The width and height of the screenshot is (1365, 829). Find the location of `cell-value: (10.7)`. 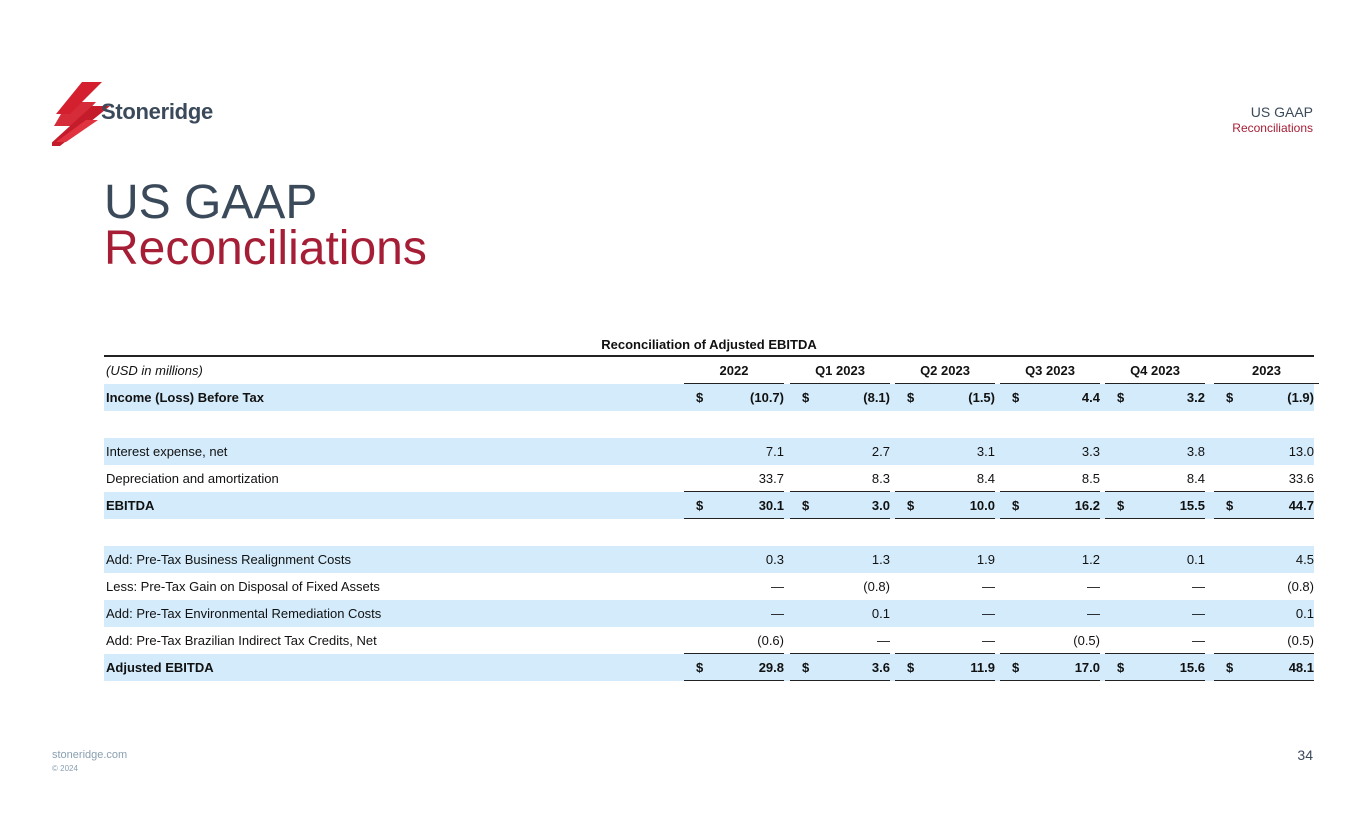

cell-value: (10.7) is located at coordinates (767, 397).